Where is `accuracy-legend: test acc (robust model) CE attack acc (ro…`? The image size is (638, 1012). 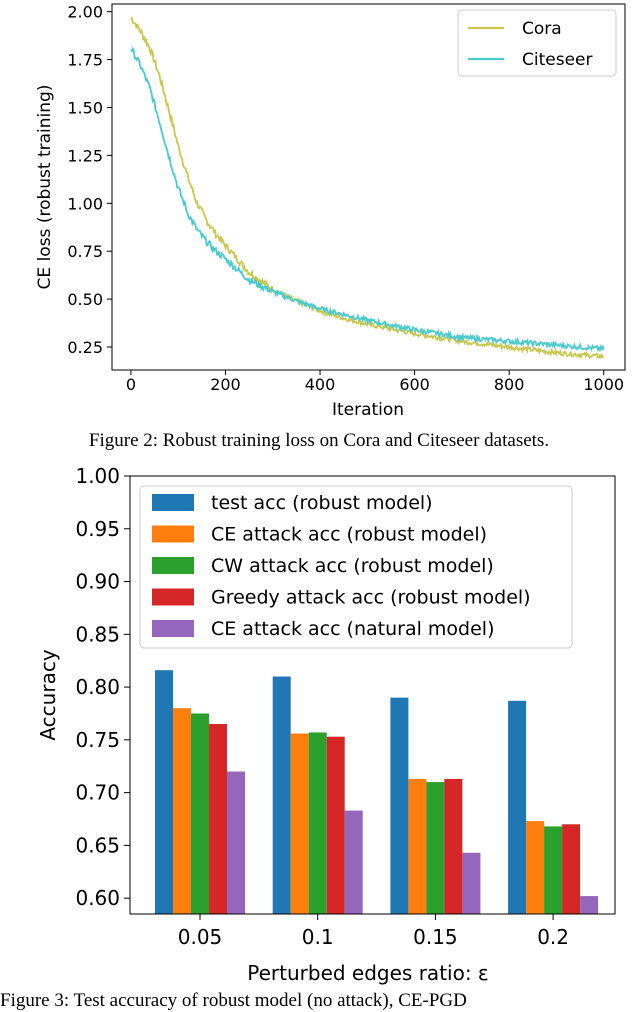
accuracy-legend: test acc (robust model) CE attack acc (ro… is located at coordinates (356, 567).